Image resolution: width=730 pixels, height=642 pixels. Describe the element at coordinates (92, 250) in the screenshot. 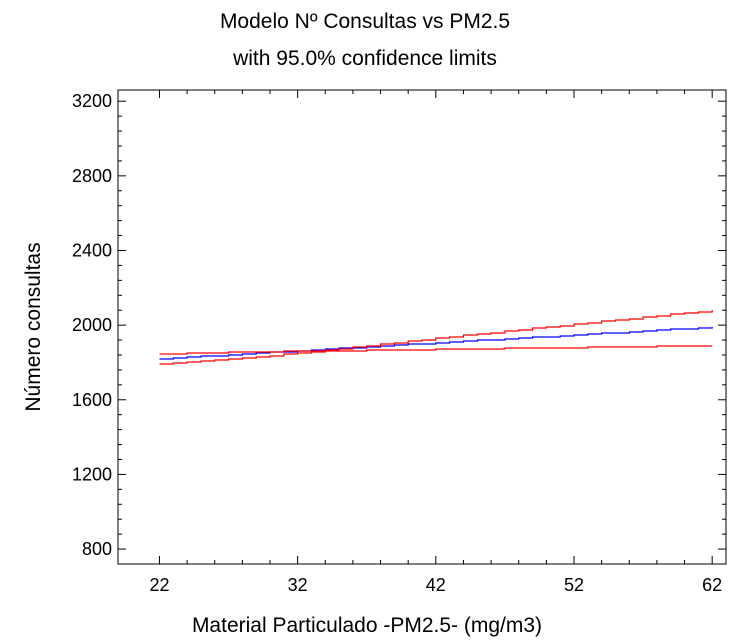

I see `y-tick-label: 2400` at that location.